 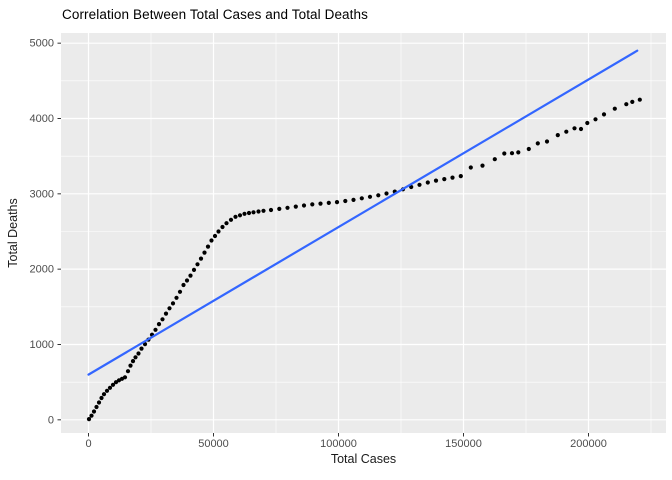 I want to click on x-tick-label: 50000, so click(x=213, y=444).